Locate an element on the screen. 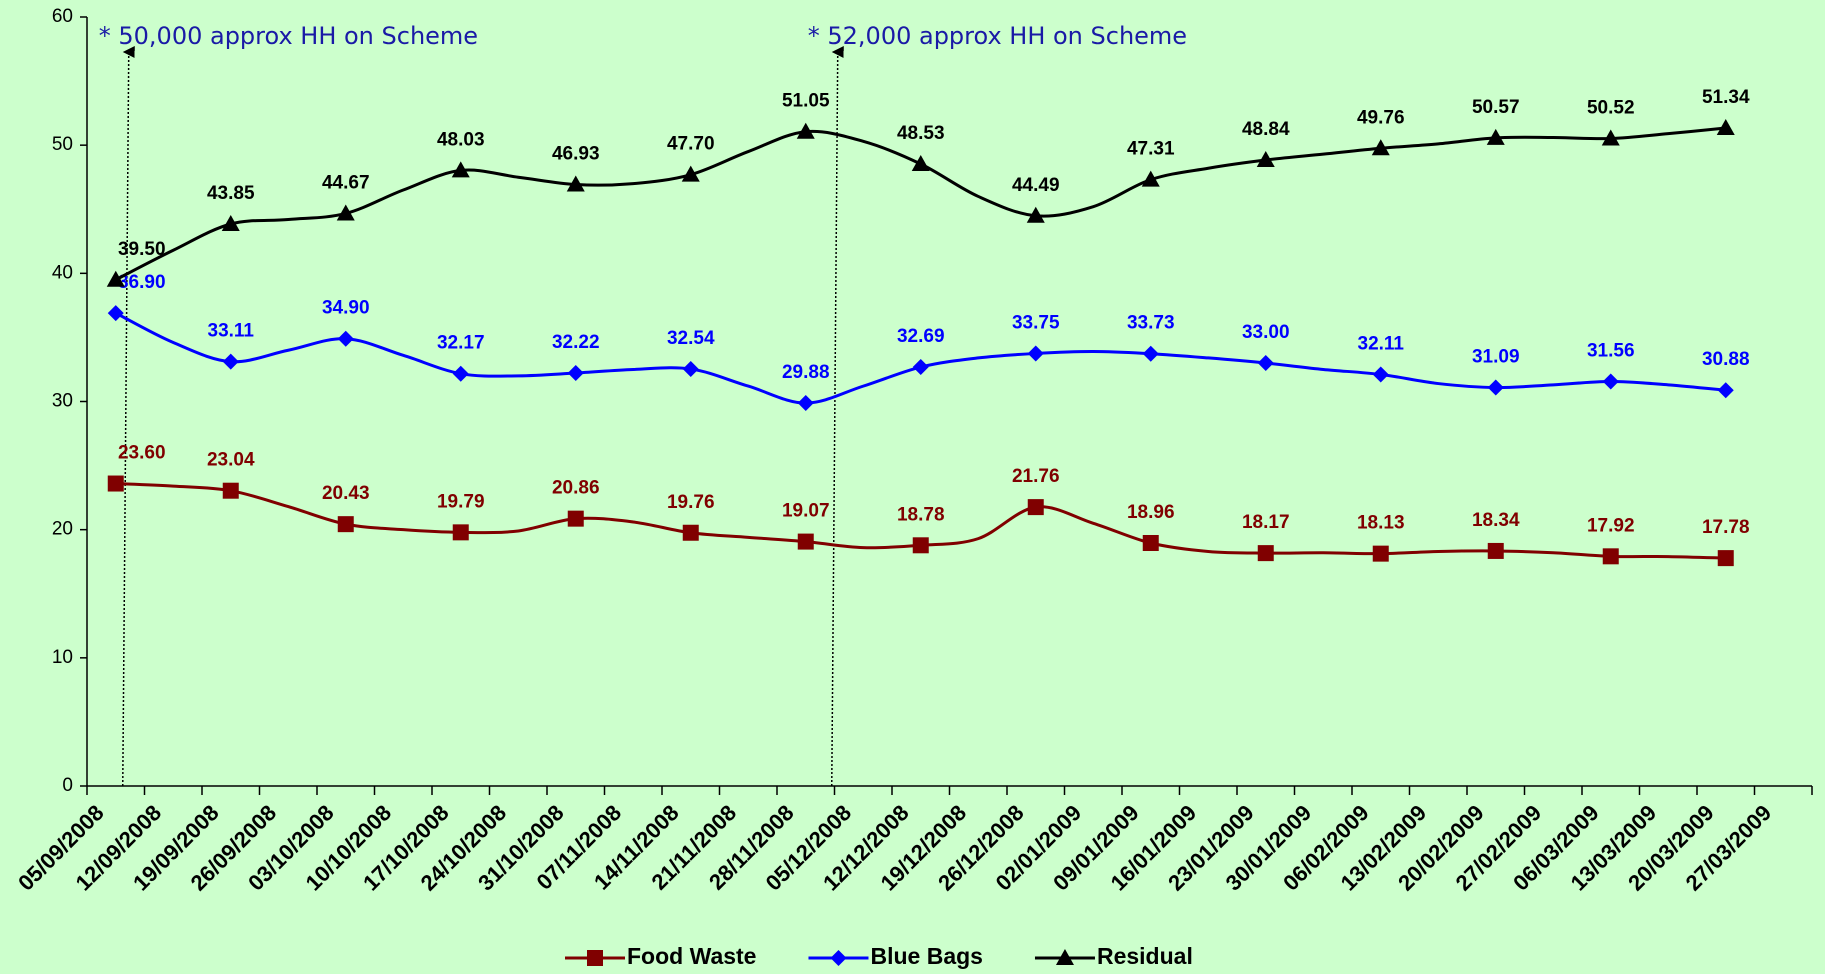 This screenshot has width=1825, height=974. legend-label: Food Waste is located at coordinates (691, 956).